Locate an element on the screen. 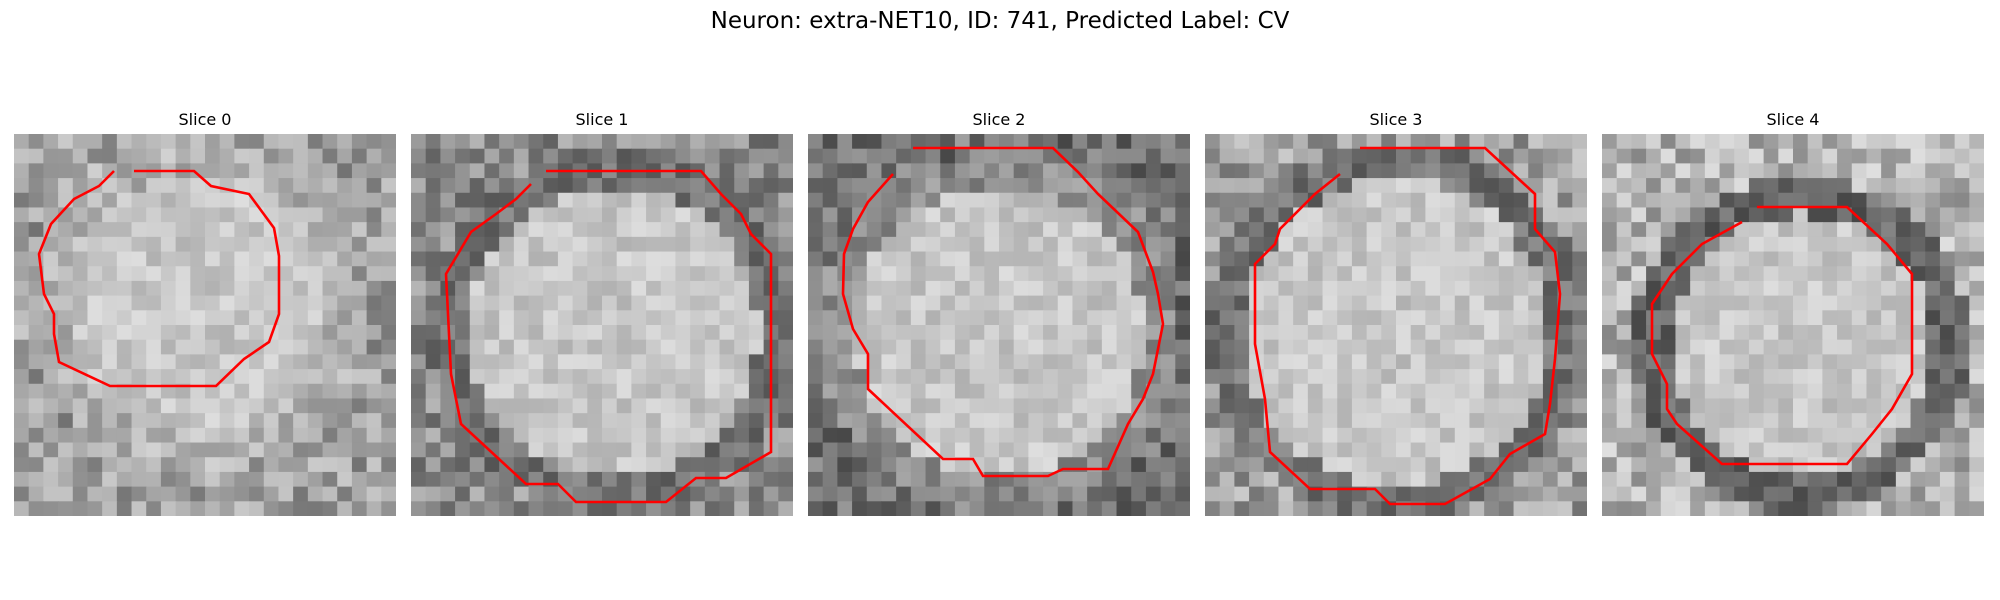 The width and height of the screenshot is (2000, 600). slice-title: Slice 4 is located at coordinates (1793, 119).